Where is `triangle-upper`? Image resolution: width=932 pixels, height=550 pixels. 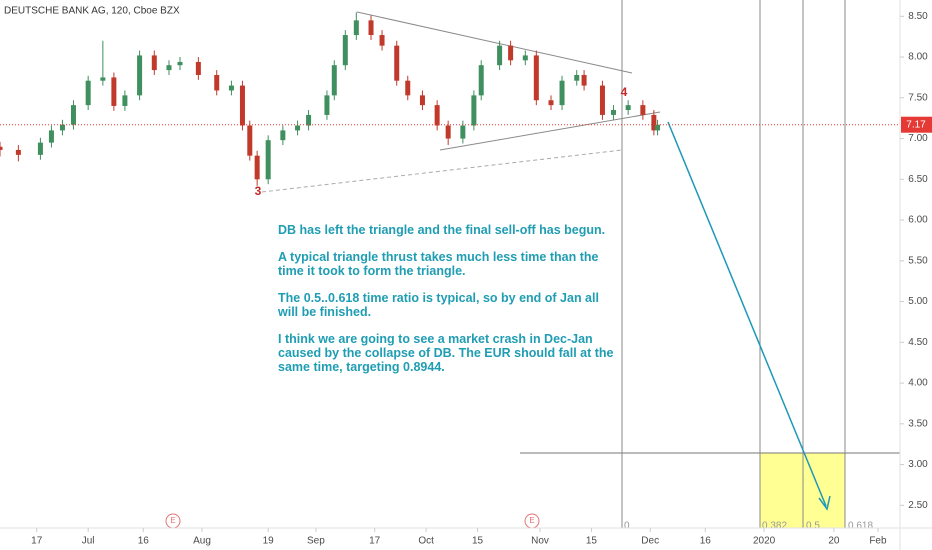
triangle-upper is located at coordinates (494, 42).